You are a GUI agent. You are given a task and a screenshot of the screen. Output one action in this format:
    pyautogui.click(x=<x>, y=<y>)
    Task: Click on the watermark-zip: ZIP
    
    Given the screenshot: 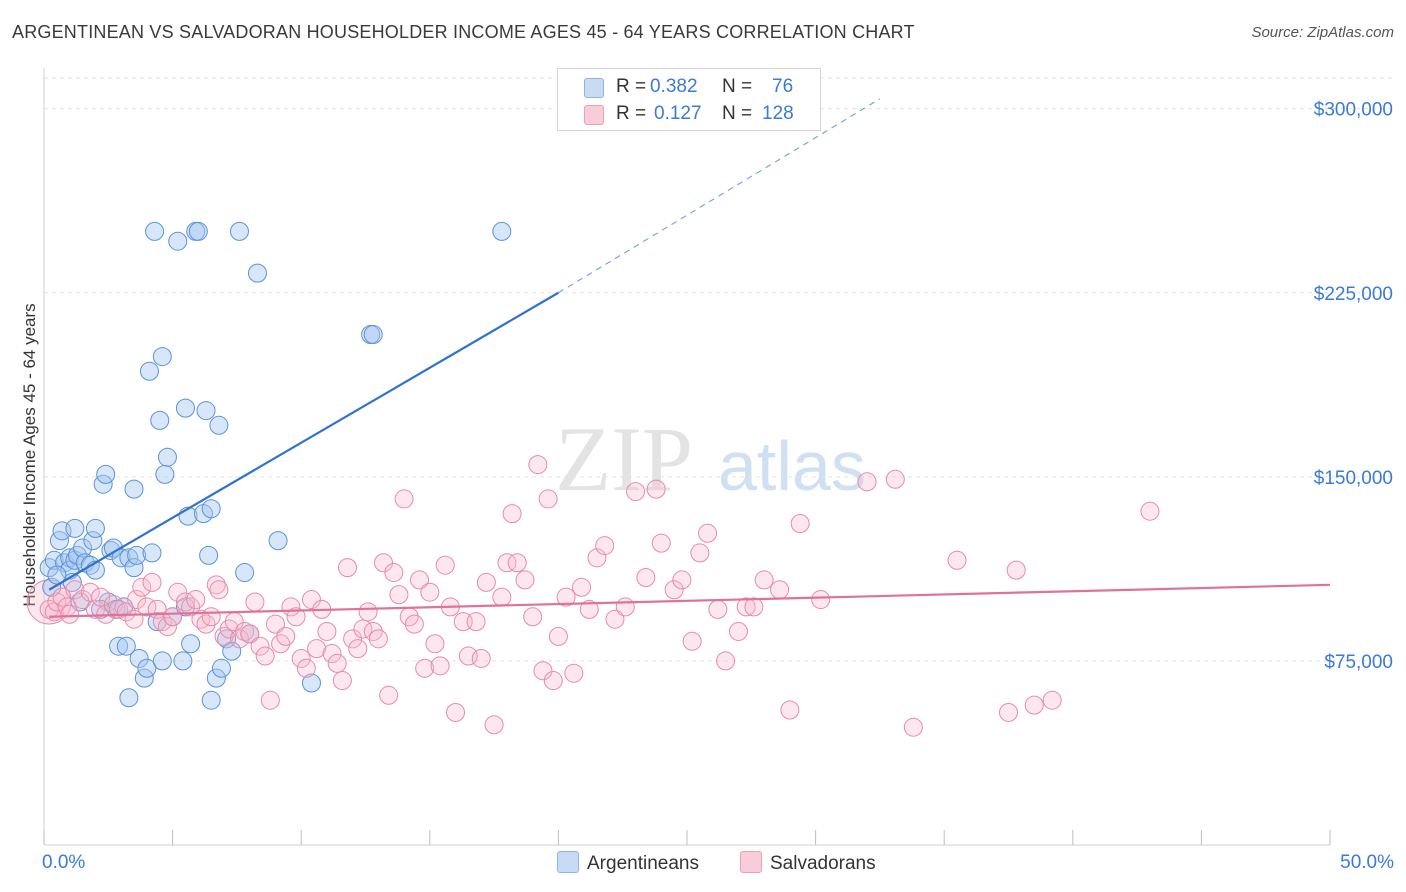 What is the action you would take?
    pyautogui.click(x=624, y=459)
    